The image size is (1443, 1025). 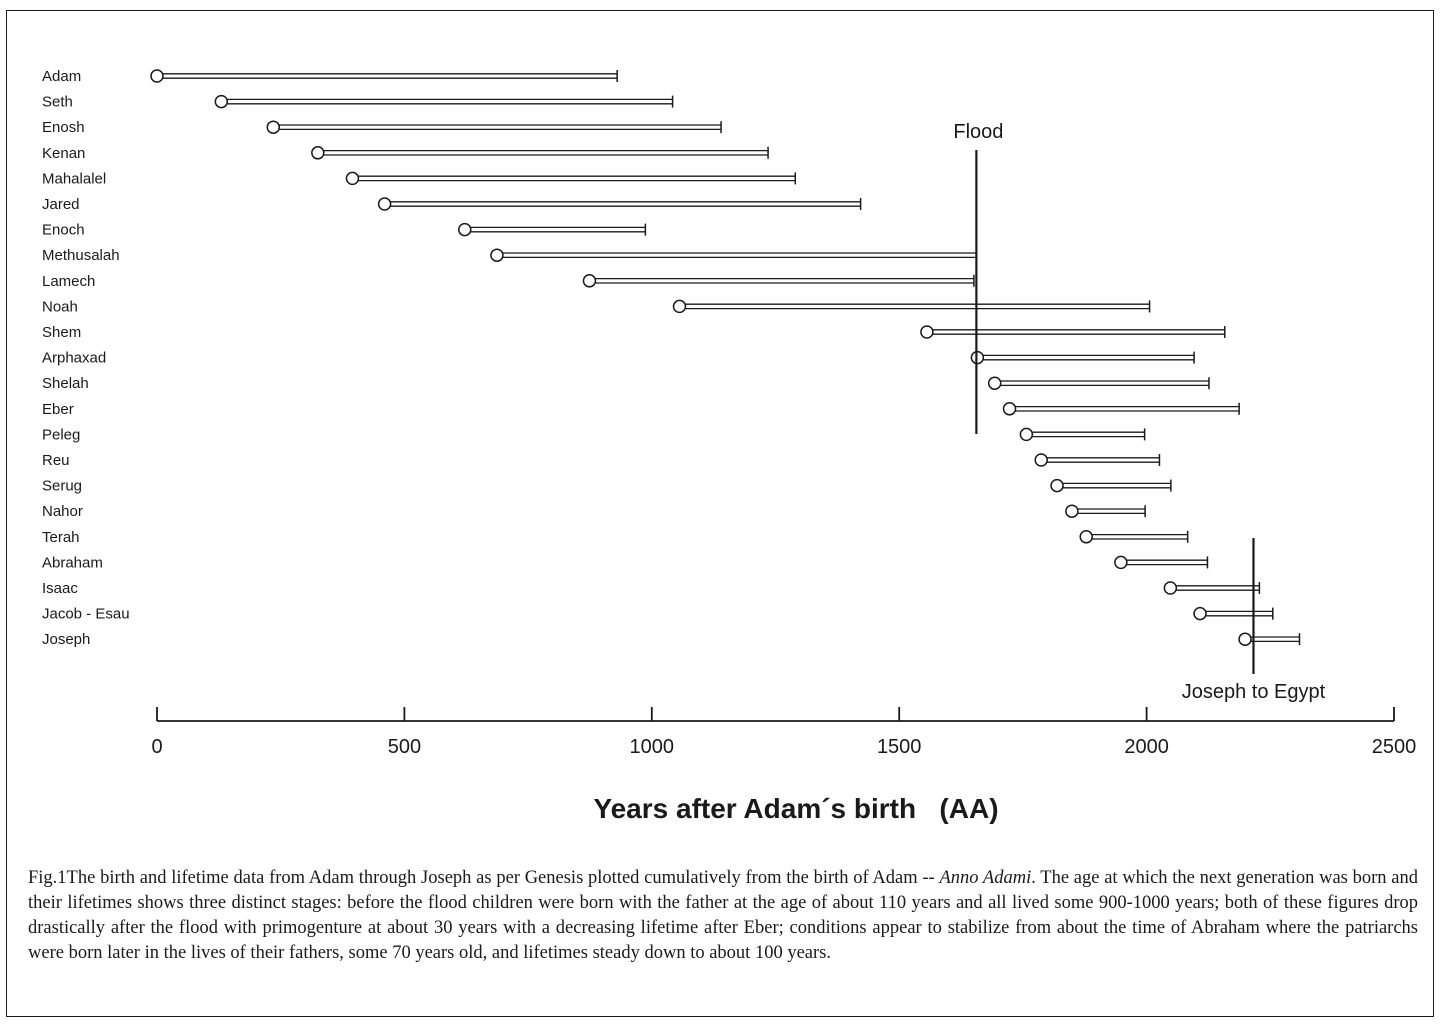 I want to click on name-label-shem: Shem, so click(x=61, y=332).